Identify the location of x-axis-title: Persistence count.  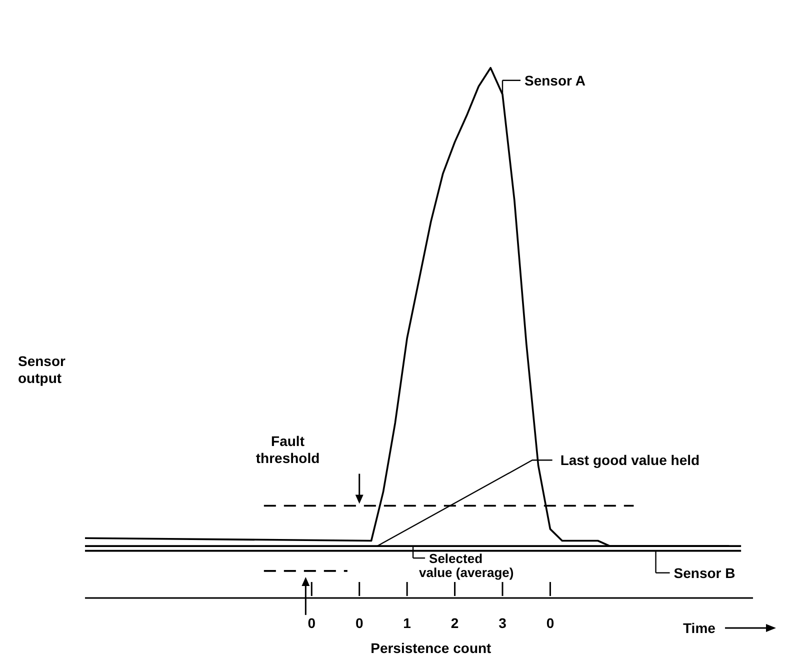
(431, 648).